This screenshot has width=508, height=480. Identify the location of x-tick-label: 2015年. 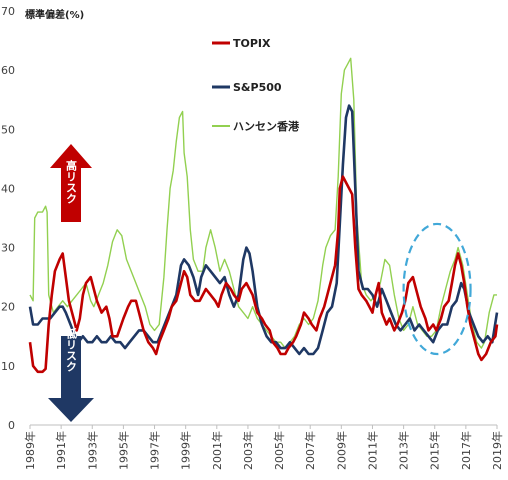
(435, 450).